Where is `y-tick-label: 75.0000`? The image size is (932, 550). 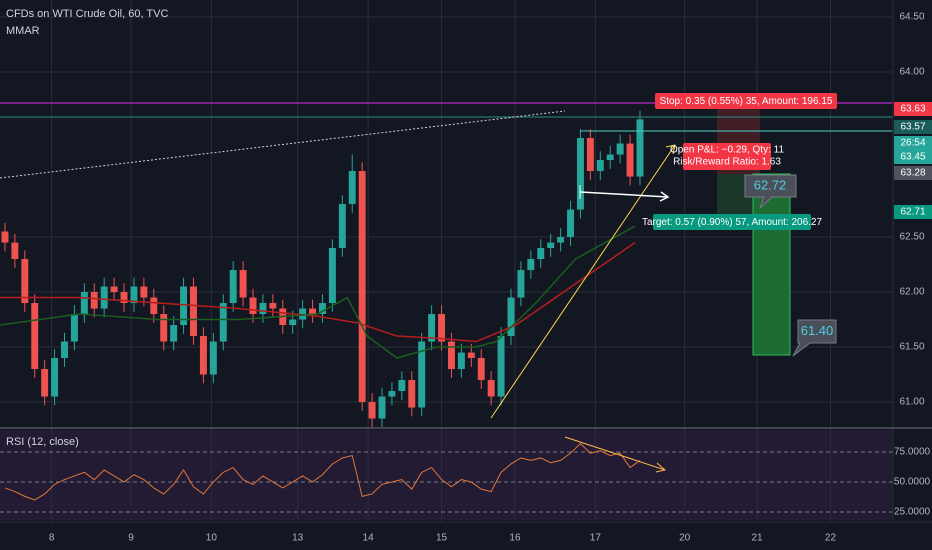
y-tick-label: 75.0000 is located at coordinates (912, 452).